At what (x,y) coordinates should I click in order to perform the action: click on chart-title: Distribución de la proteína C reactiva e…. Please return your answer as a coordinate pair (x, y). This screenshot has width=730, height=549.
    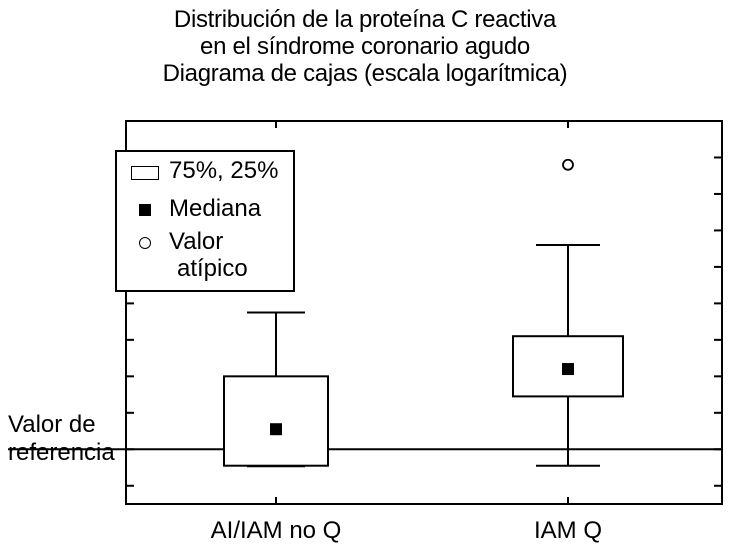
    Looking at the image, I should click on (365, 46).